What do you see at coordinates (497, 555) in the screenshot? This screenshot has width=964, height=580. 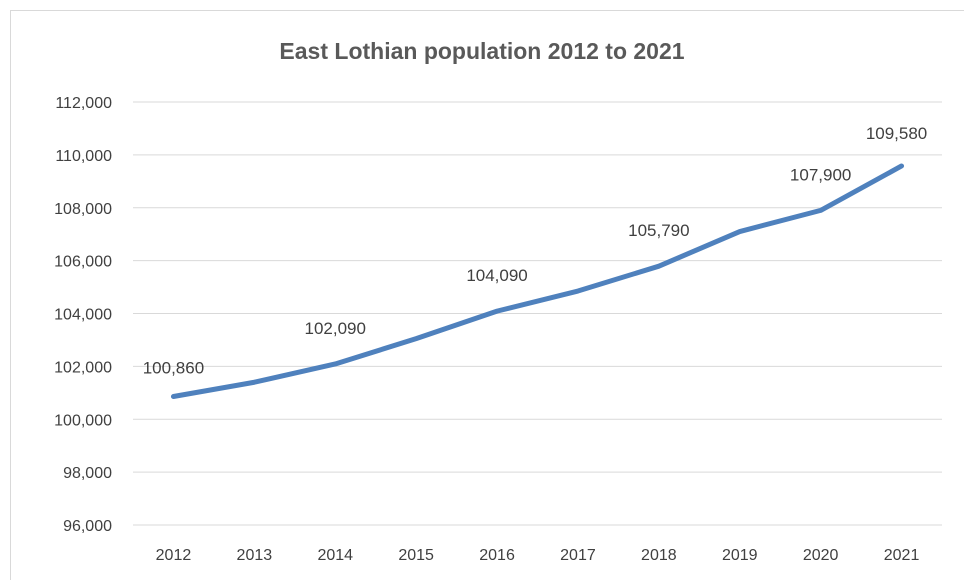 I see `x-tick-label: 2016` at bounding box center [497, 555].